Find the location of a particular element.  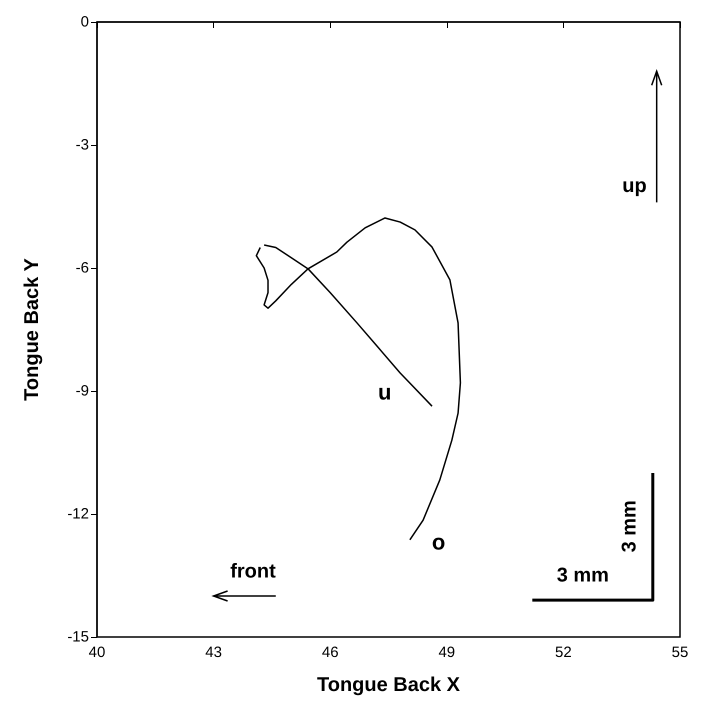

x-tick-label: 40 is located at coordinates (97, 652).